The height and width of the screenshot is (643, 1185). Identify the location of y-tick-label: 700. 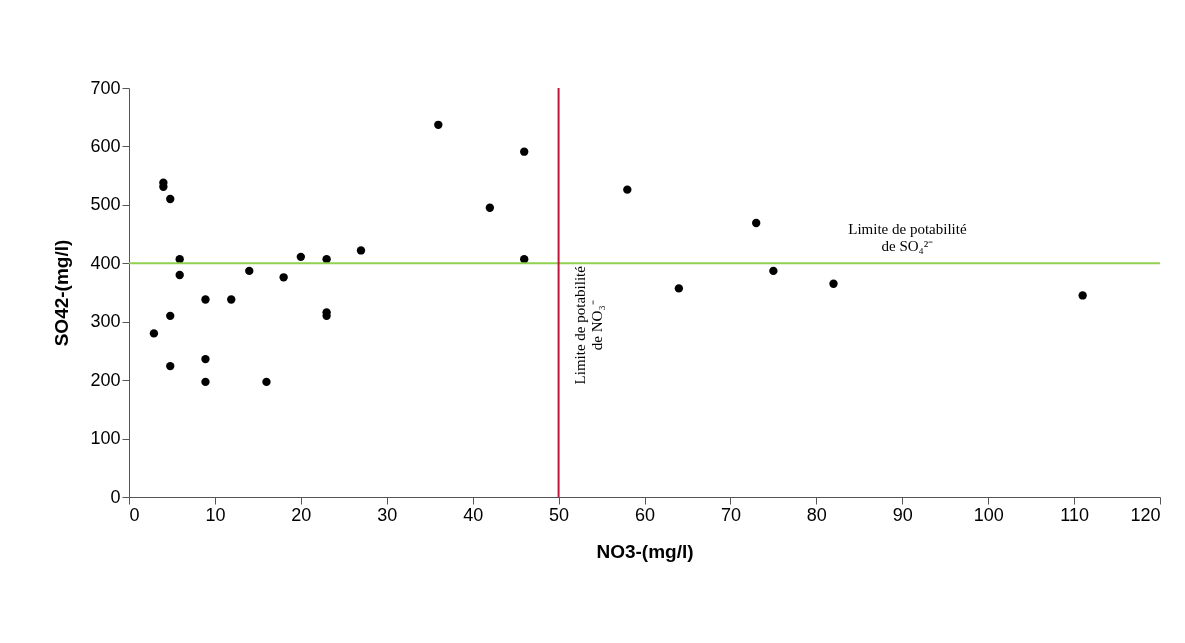
(105, 87).